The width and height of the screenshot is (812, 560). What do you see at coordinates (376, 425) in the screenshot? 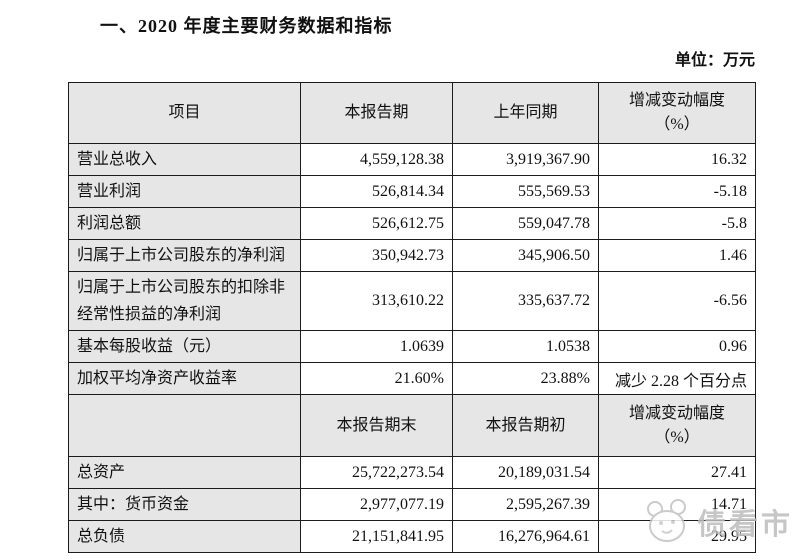
I see `column-header-period-end: 本报告期末` at bounding box center [376, 425].